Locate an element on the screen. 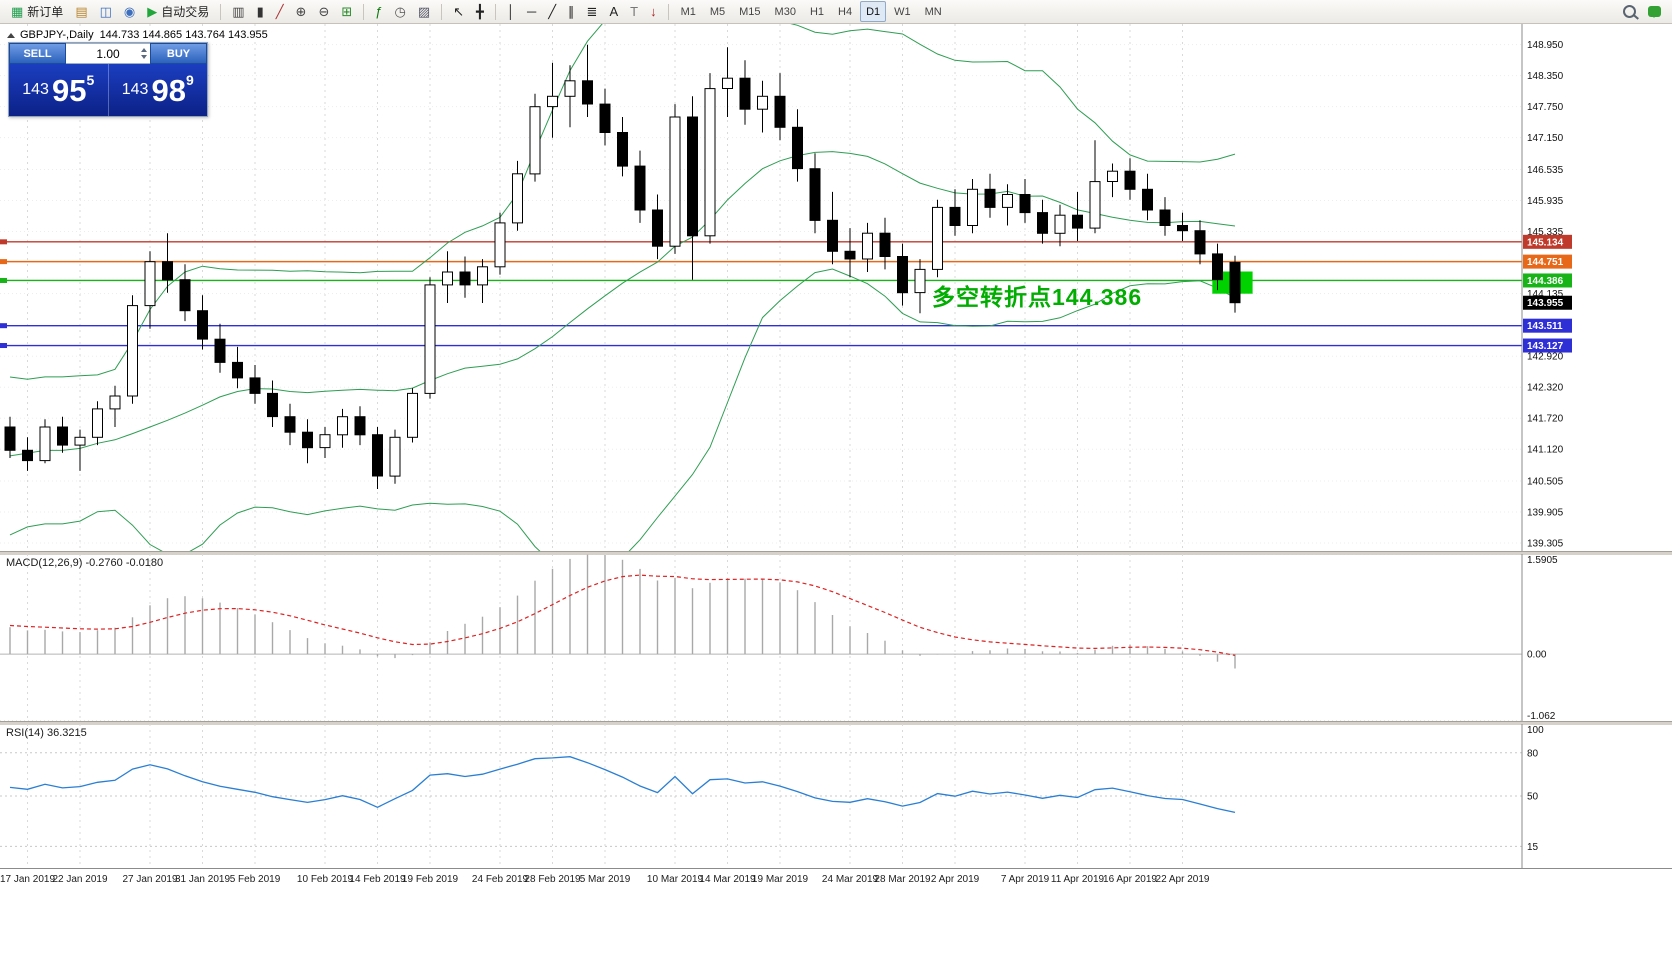 The height and width of the screenshot is (953, 1672). panel-collapse-icon is located at coordinates (11, 35).